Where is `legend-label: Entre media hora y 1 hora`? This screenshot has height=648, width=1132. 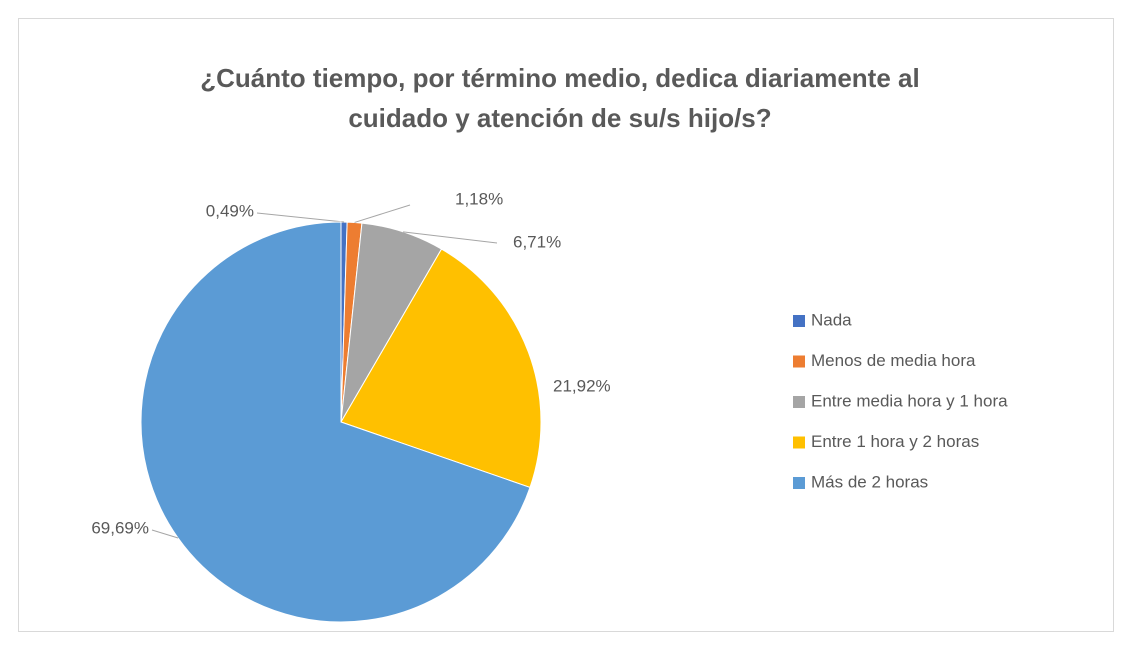
legend-label: Entre media hora y 1 hora is located at coordinates (909, 400).